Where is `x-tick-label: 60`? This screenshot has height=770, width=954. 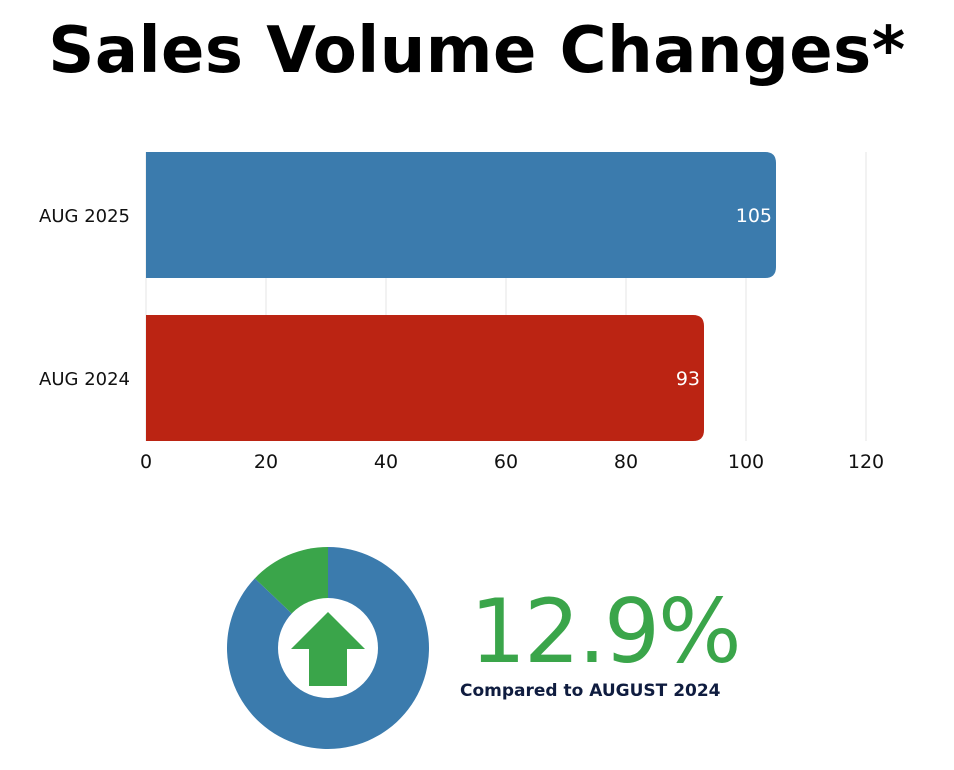
x-tick-label: 60 is located at coordinates (506, 462).